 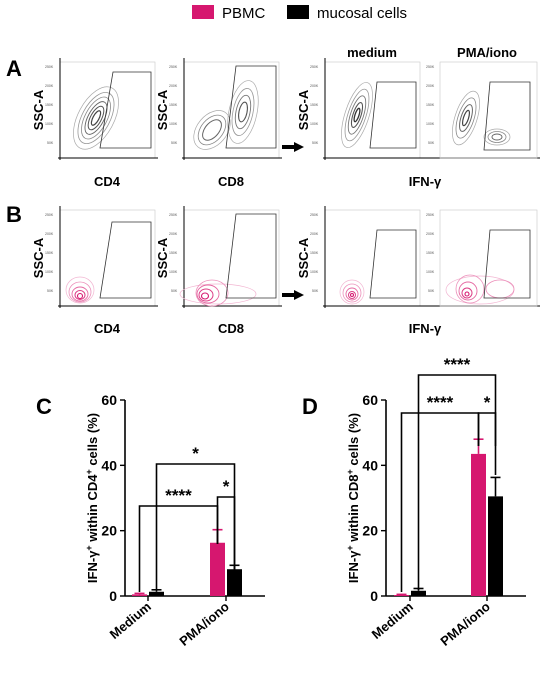 I want to click on panel-letter-c: C, so click(x=44, y=406).